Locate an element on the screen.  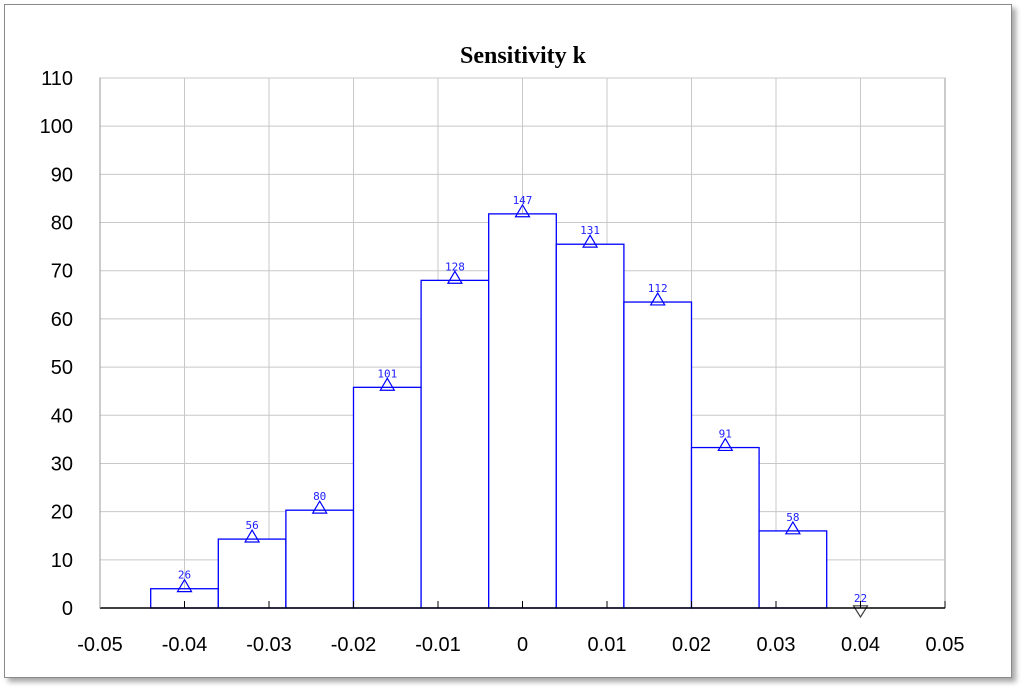
x-tick-label: 0.02 is located at coordinates (691, 645).